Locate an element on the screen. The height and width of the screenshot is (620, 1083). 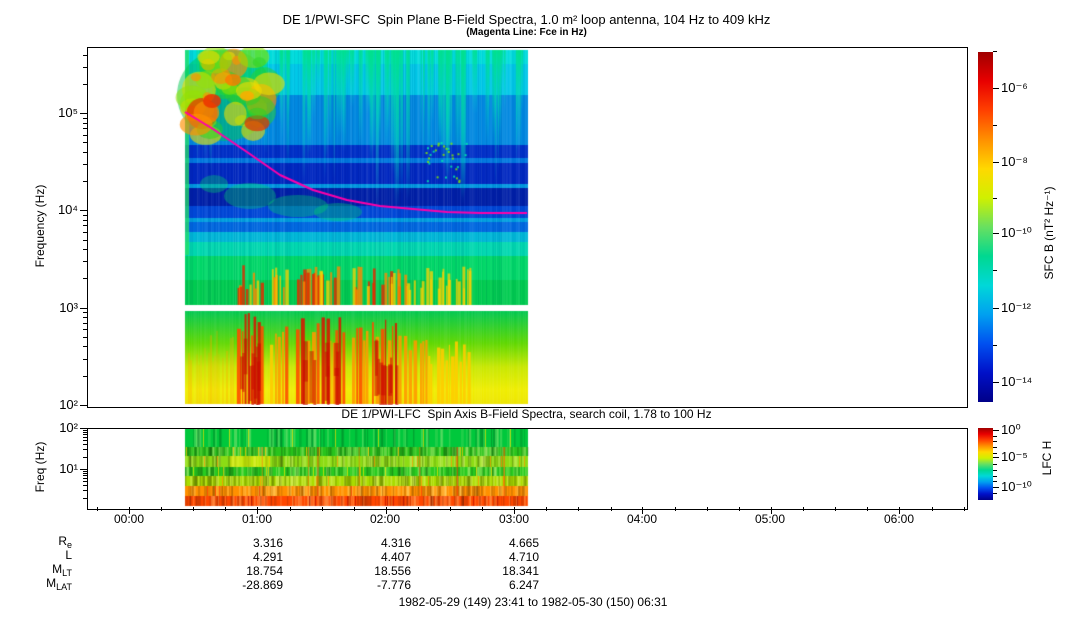
sfc-colorbar is located at coordinates (985, 227).